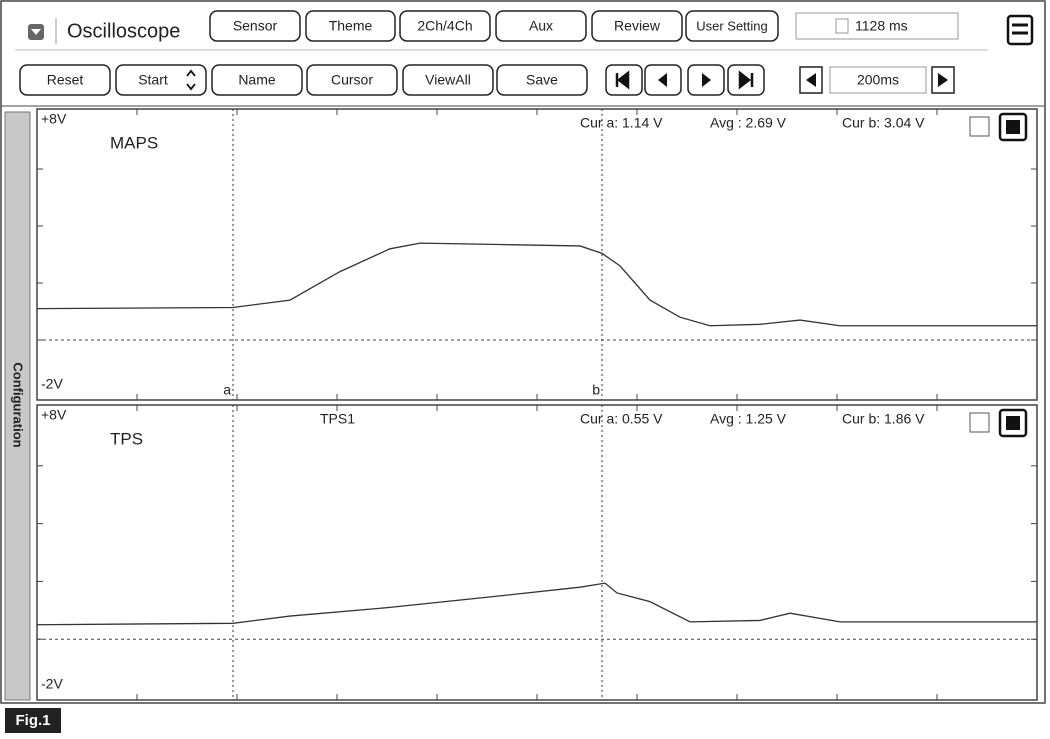 Image resolution: width=1050 pixels, height=739 pixels. What do you see at coordinates (746, 80) in the screenshot?
I see `last-icon` at bounding box center [746, 80].